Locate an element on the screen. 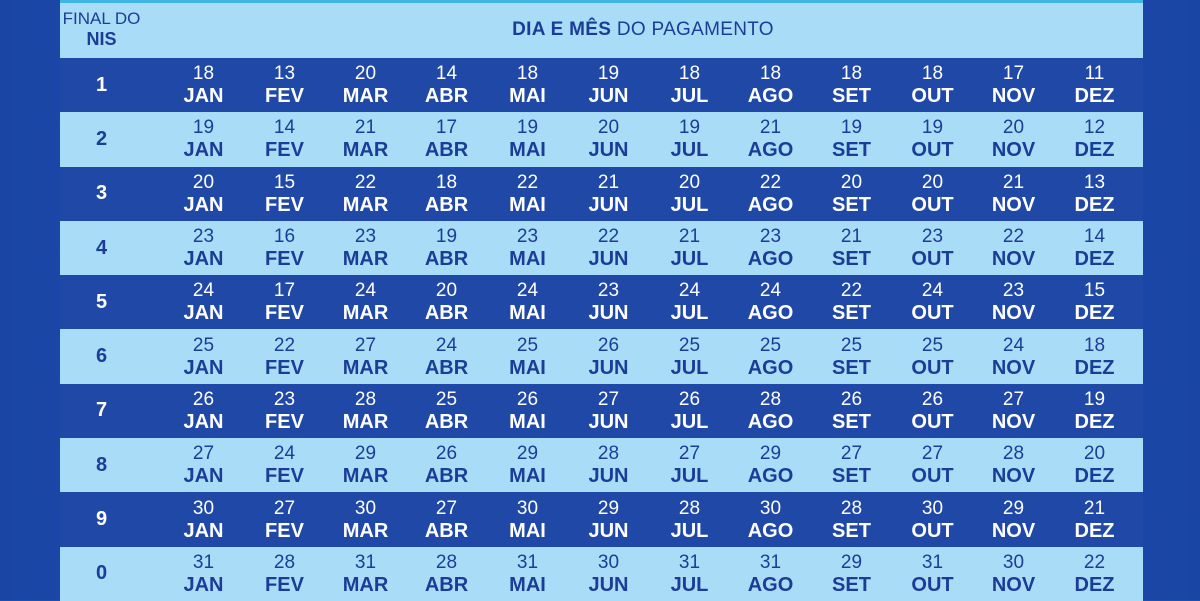  payment-date-cell: 22 NOV is located at coordinates (1013, 248).